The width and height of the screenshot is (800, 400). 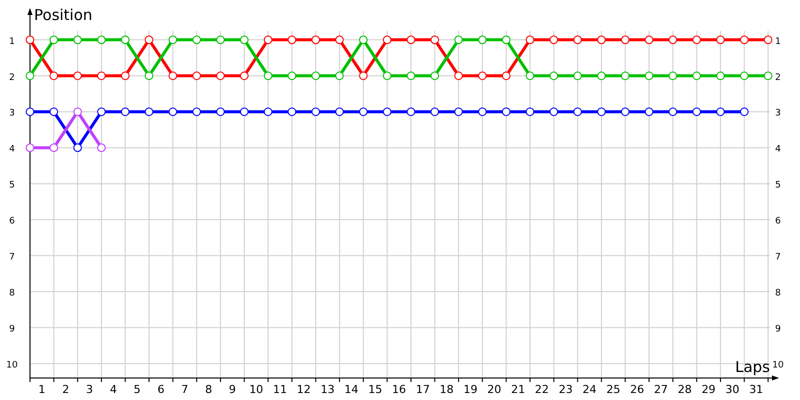 What do you see at coordinates (375, 389) in the screenshot?
I see `x-tick-label: 15` at bounding box center [375, 389].